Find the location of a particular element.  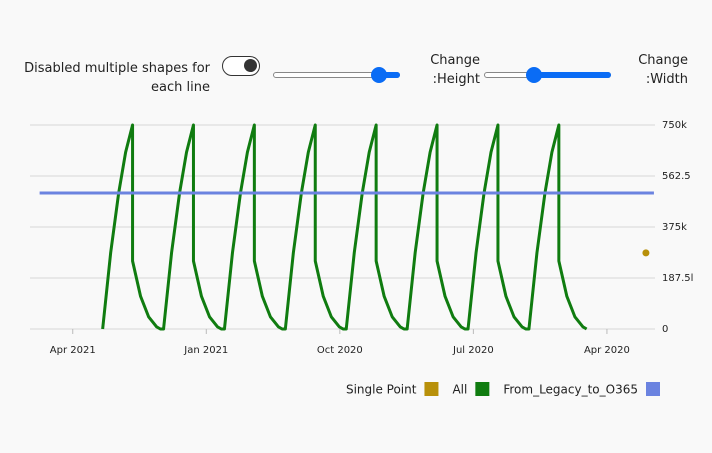

legend-label: All is located at coordinates (459, 390).